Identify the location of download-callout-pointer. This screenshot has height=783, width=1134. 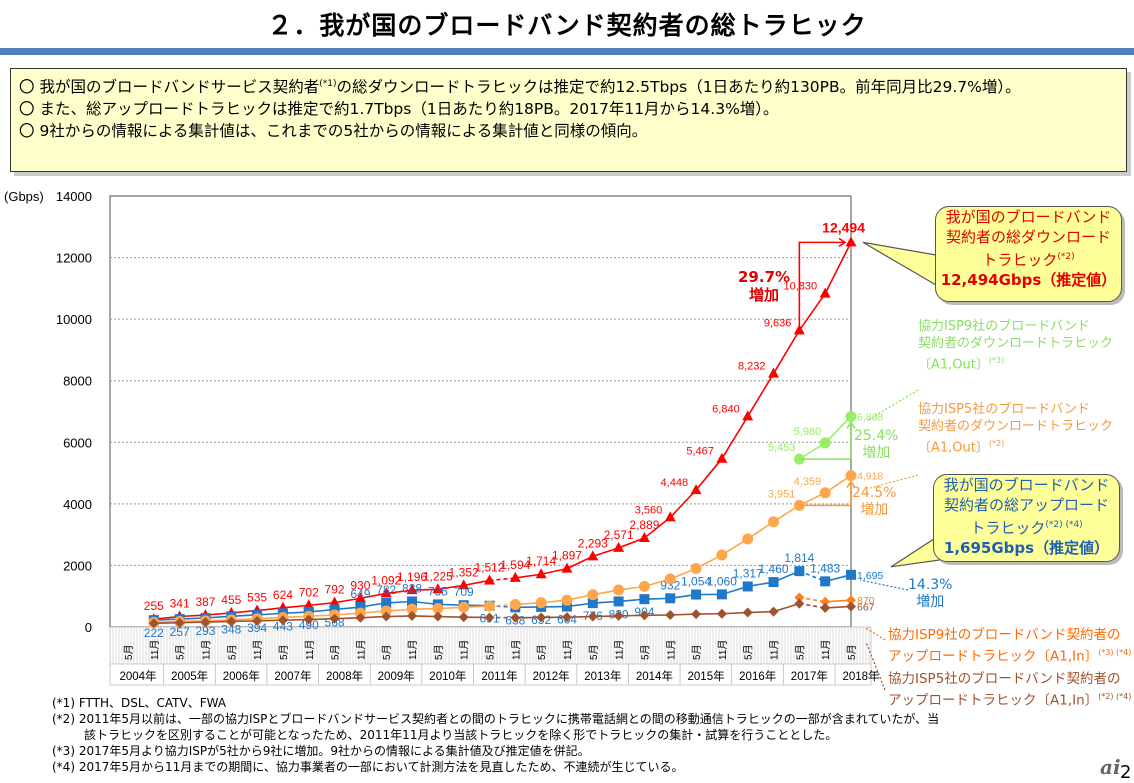
(899, 264).